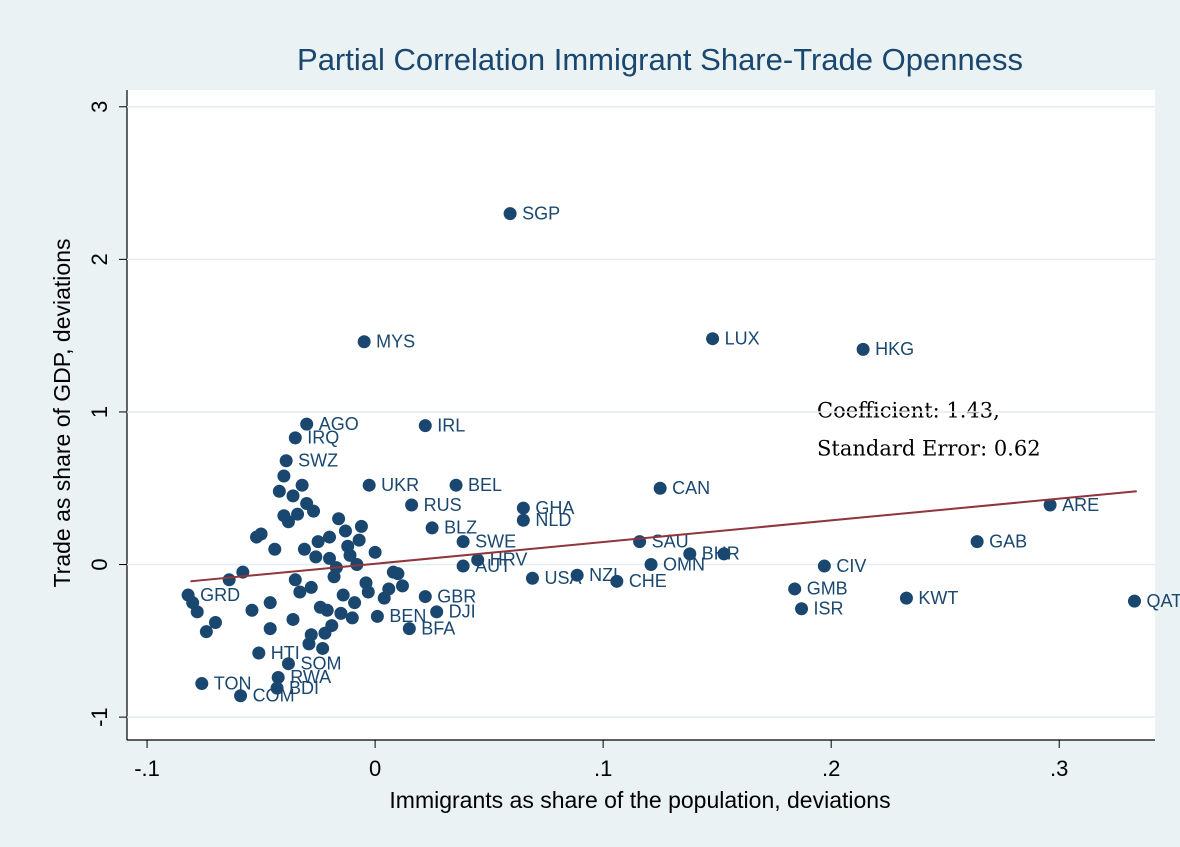  I want to click on point-label: GHA, so click(554, 508).